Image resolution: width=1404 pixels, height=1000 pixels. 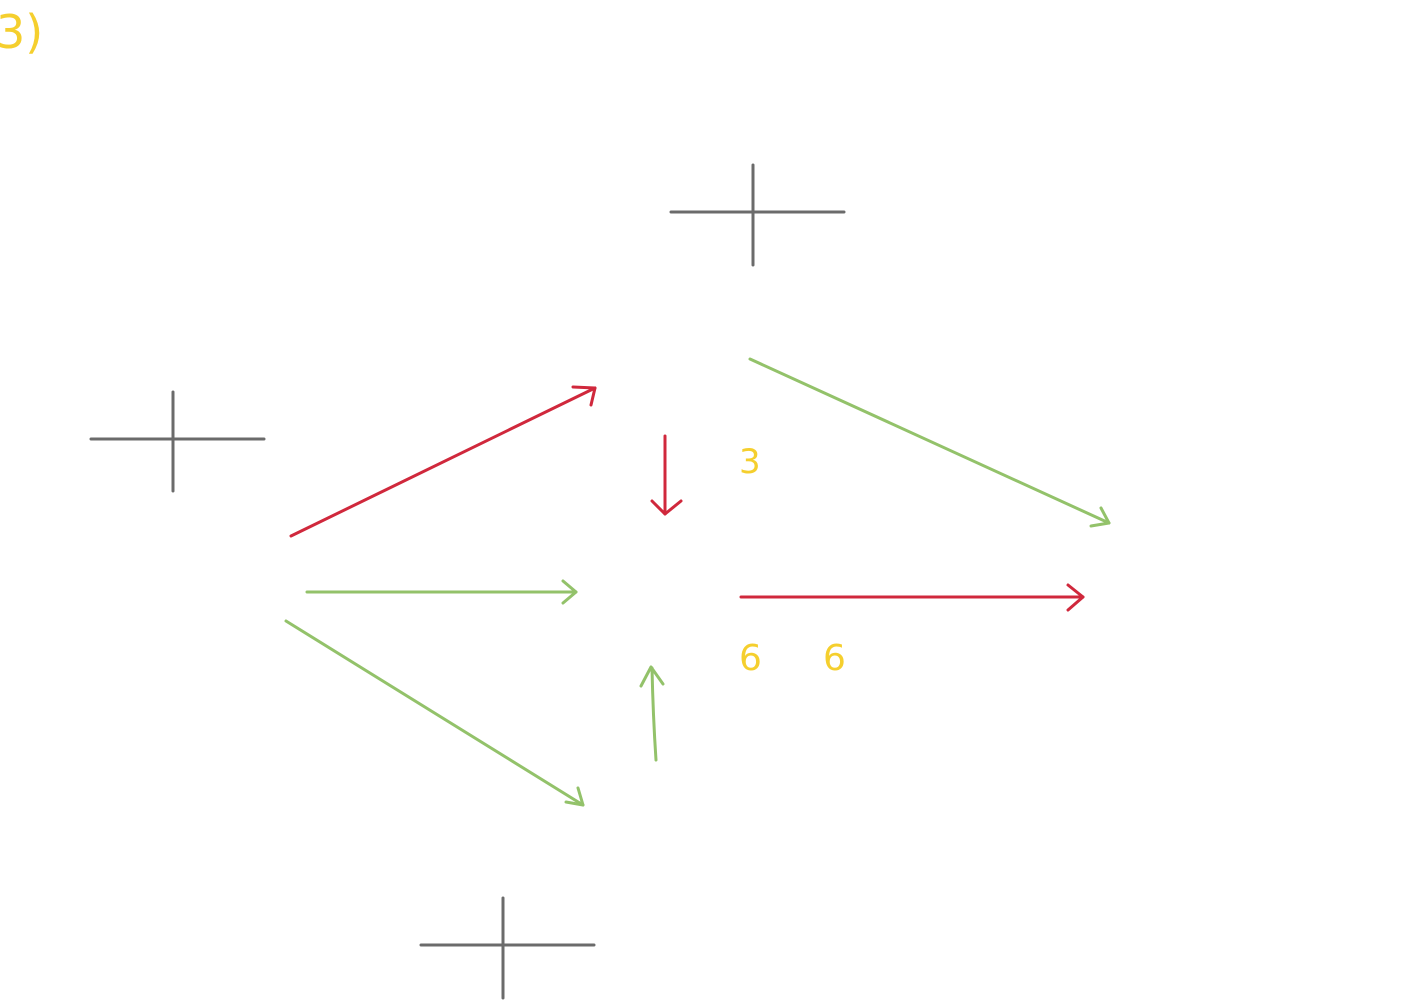 I want to click on label-middle-top: 3, so click(x=750, y=462).